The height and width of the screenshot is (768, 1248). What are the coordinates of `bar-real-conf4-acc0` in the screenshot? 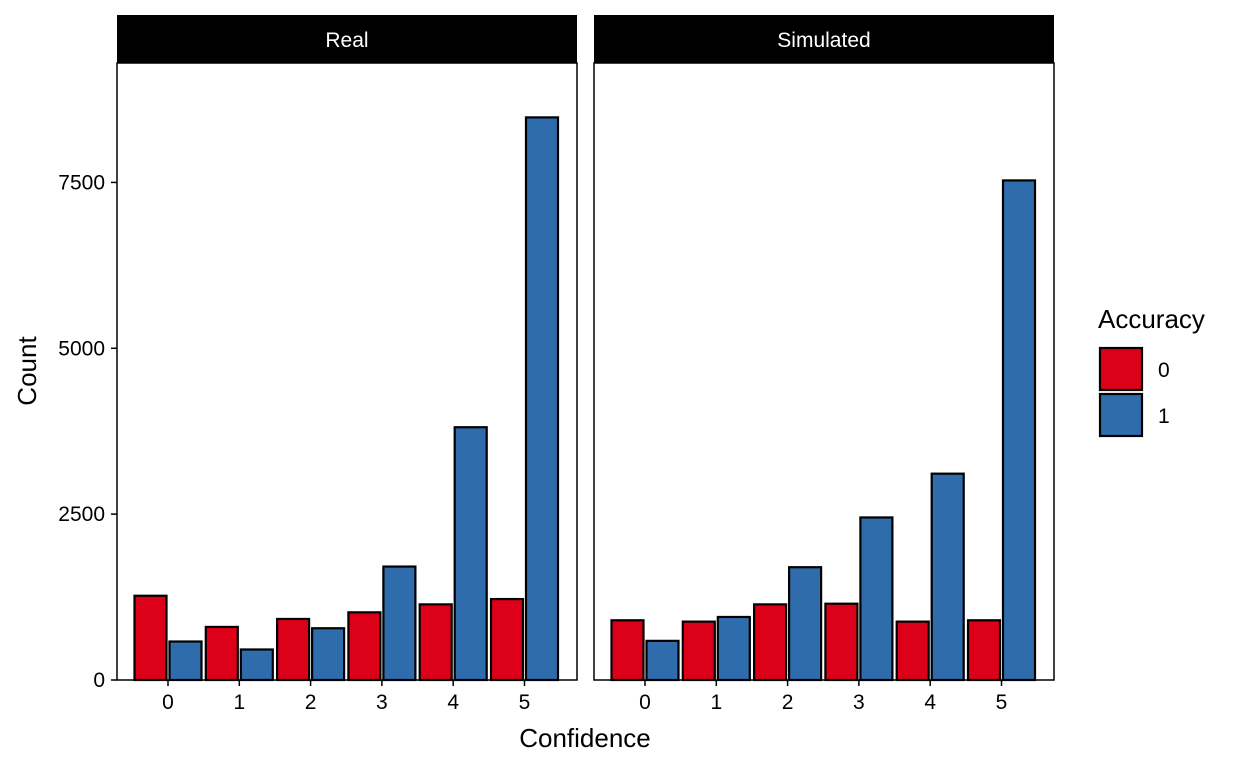 It's located at (435, 642).